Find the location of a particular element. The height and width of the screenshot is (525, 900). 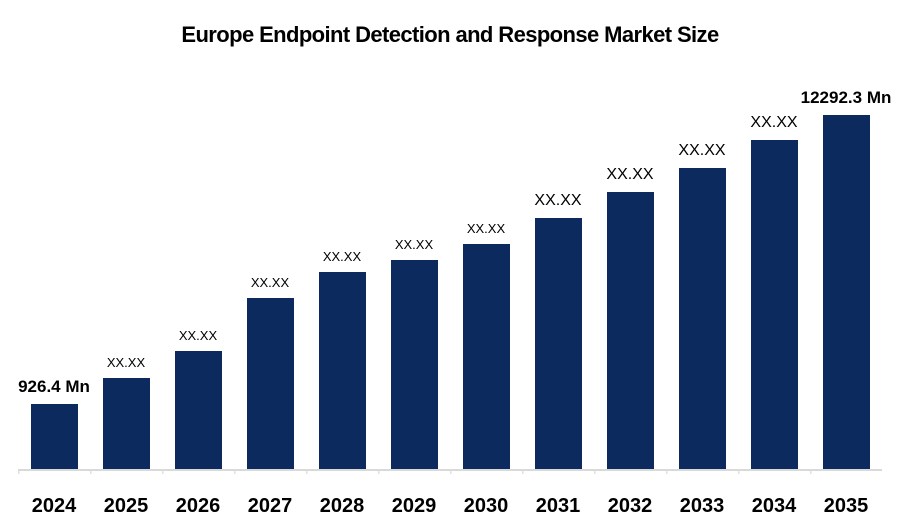

x-axis-ticks is located at coordinates (450, 472).